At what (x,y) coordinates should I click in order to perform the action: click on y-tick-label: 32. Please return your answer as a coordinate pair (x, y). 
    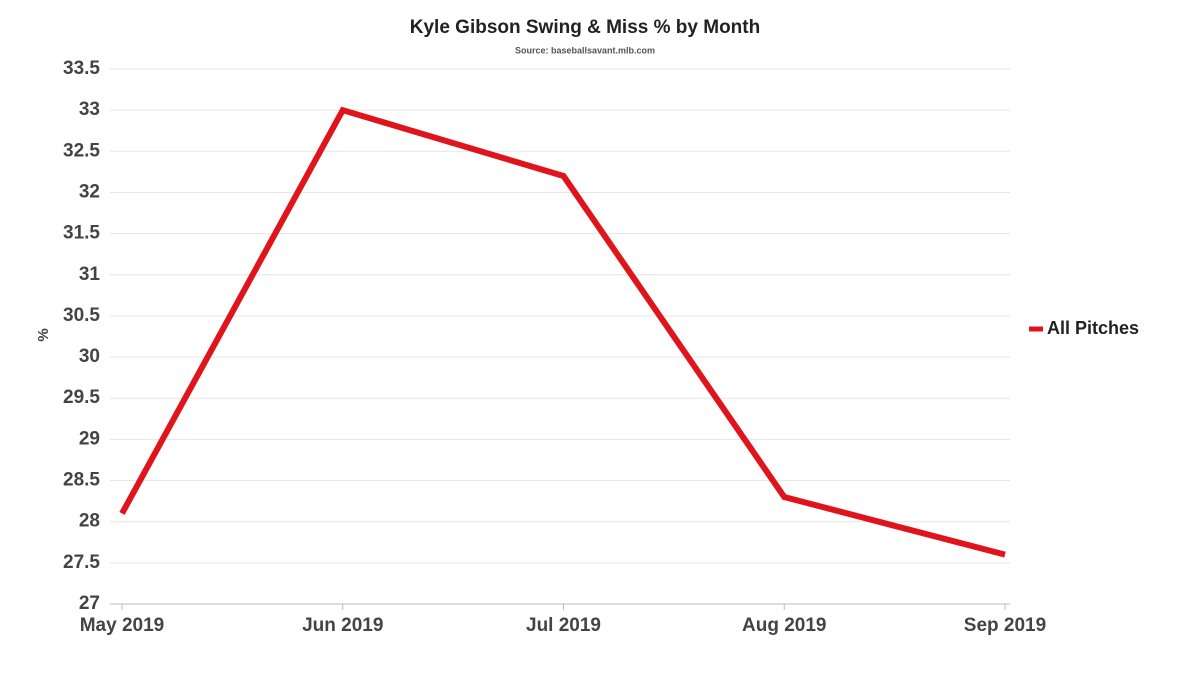
    Looking at the image, I should click on (89, 191).